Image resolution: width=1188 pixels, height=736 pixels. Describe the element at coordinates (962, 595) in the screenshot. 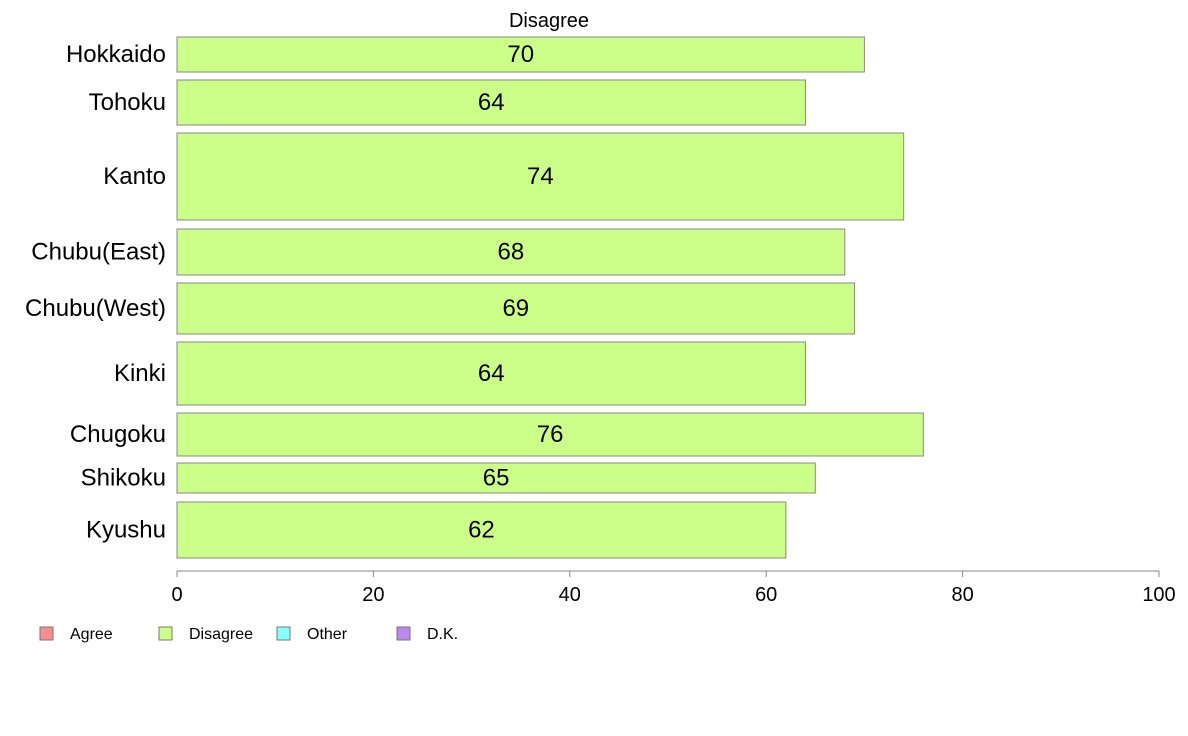

I see `x-tick-label-80: 80` at that location.